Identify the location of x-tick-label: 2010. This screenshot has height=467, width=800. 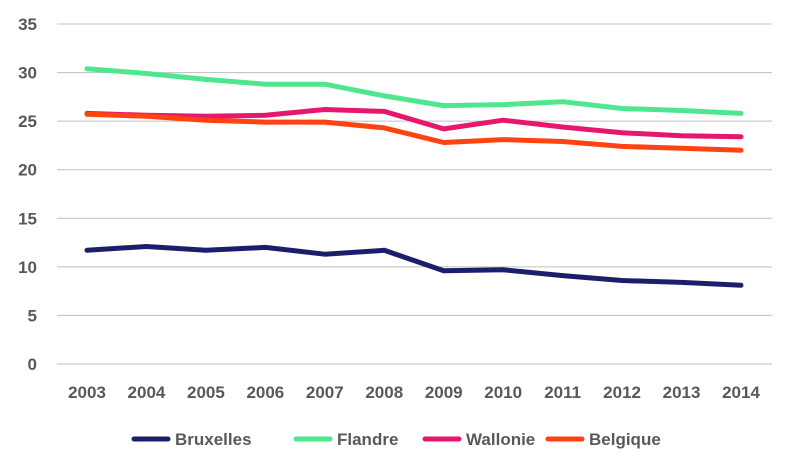
(503, 392).